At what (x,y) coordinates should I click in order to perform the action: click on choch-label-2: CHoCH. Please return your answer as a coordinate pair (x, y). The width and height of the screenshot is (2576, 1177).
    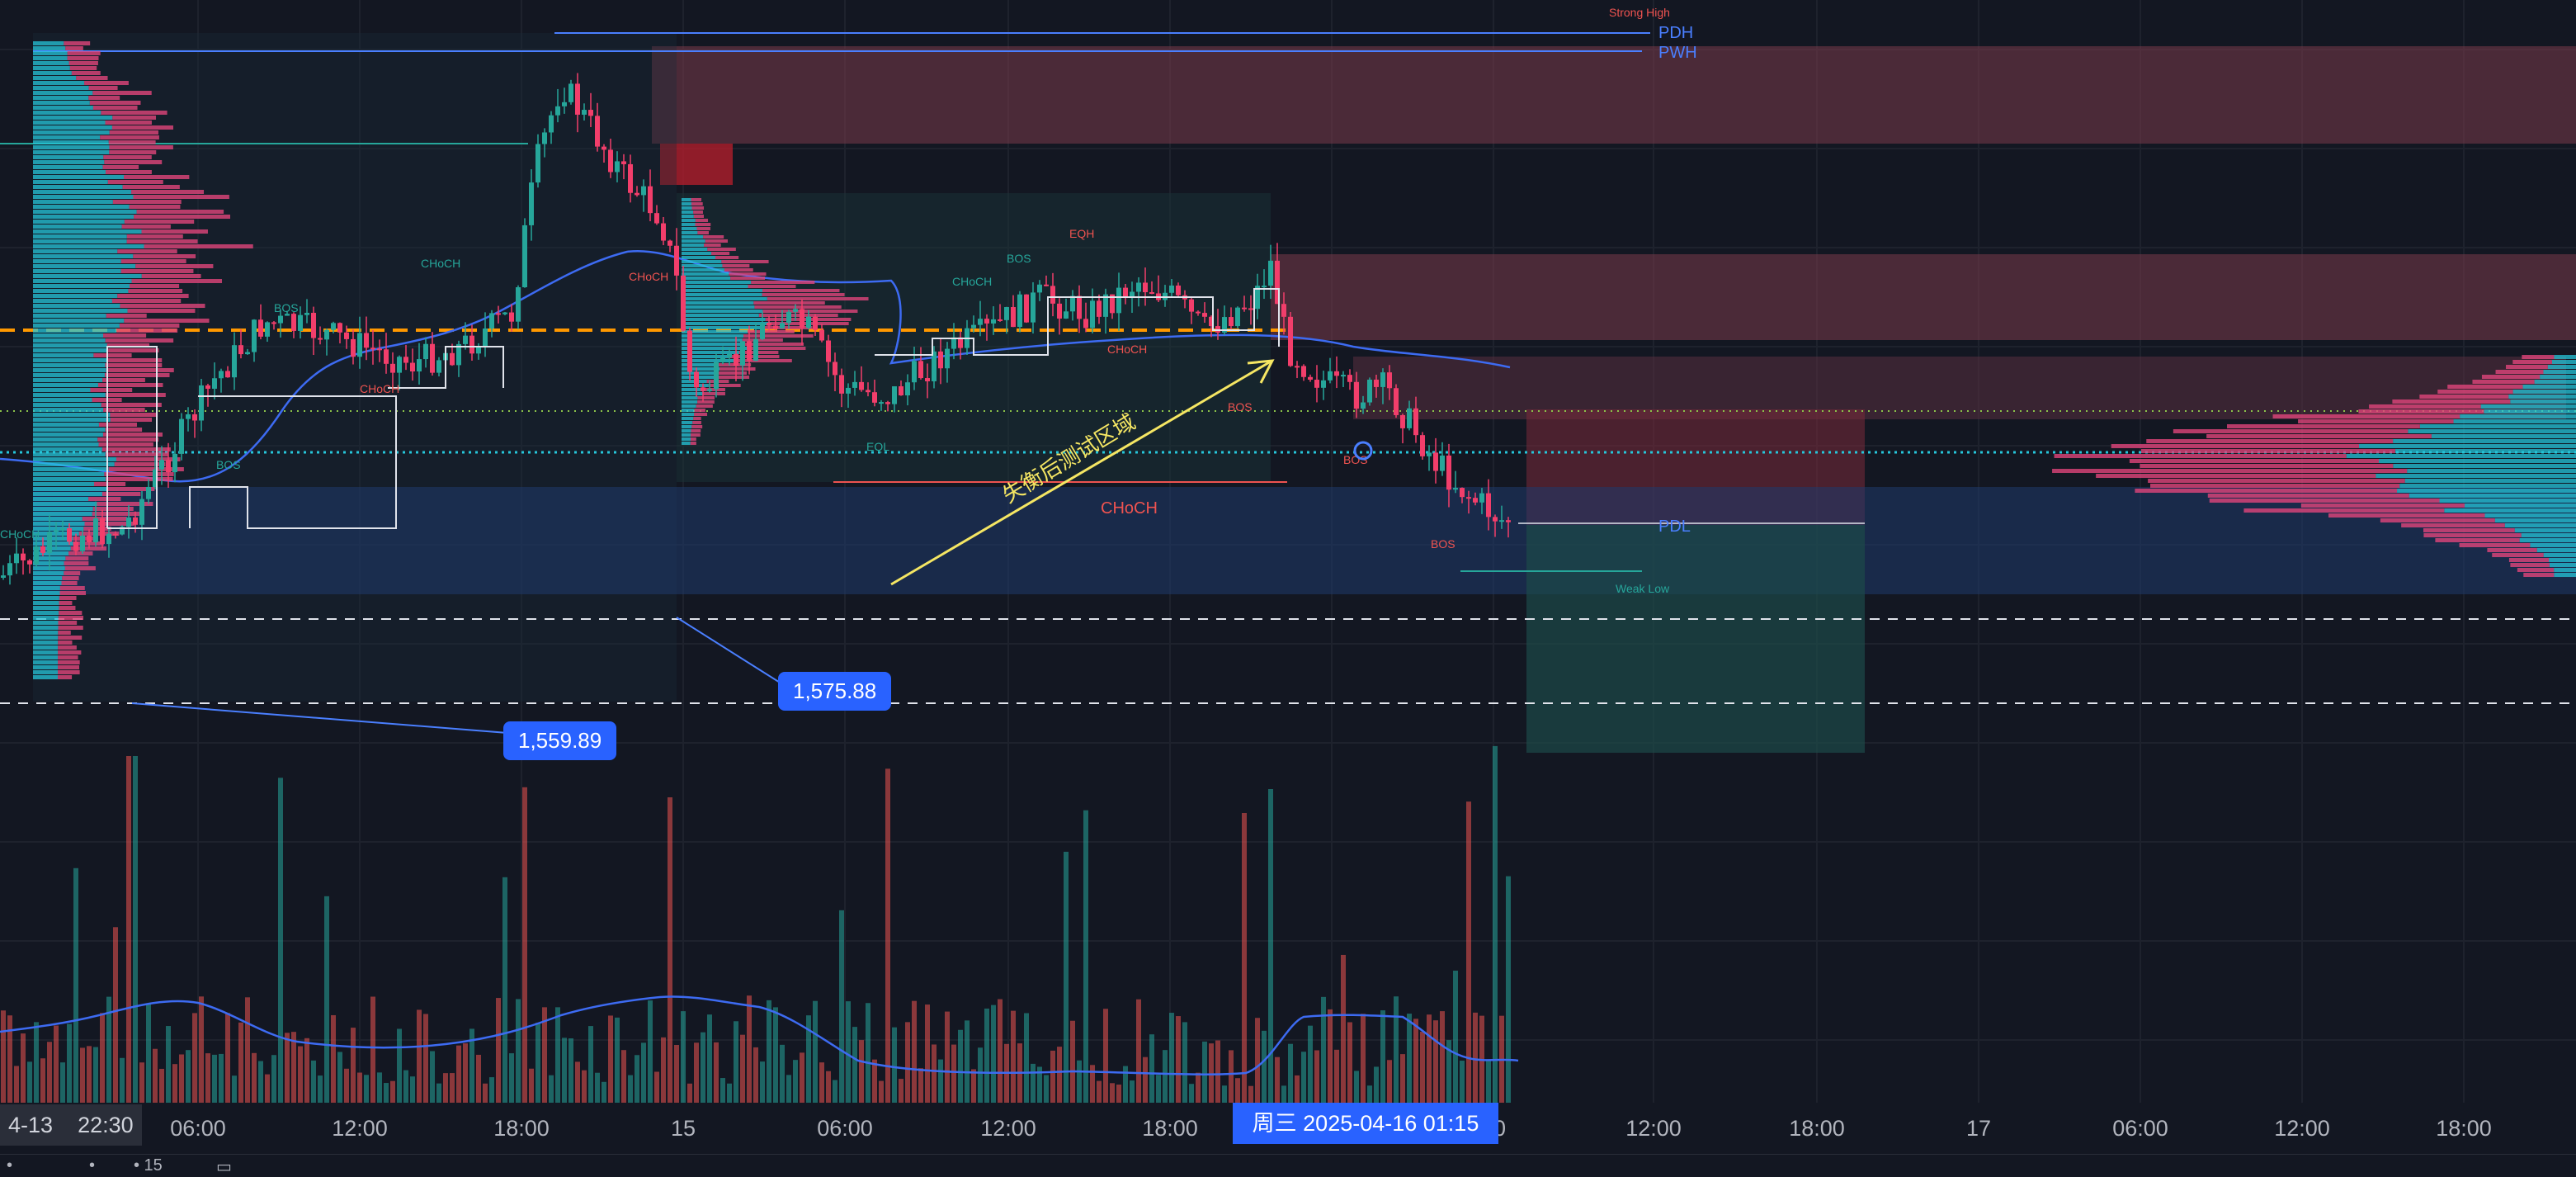
    Looking at the image, I should click on (379, 388).